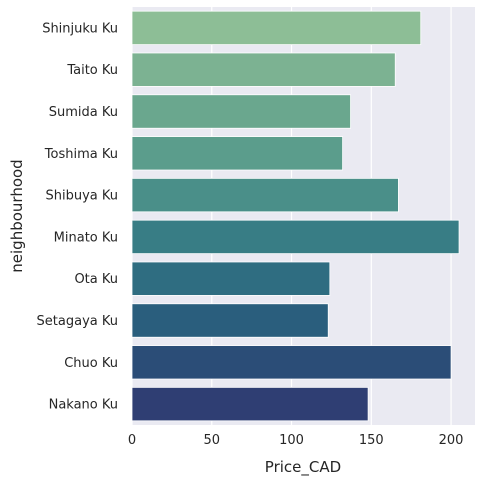 This screenshot has width=484, height=483. What do you see at coordinates (451, 440) in the screenshot?
I see `x-tick-label: 200` at bounding box center [451, 440].